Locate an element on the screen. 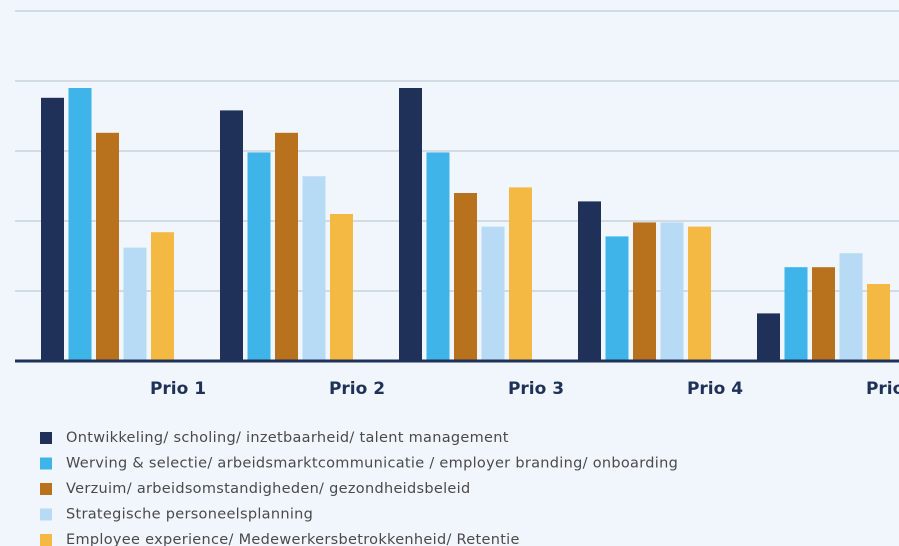 The height and width of the screenshot is (546, 899). x-tick-label: Prio 2 is located at coordinates (357, 389).